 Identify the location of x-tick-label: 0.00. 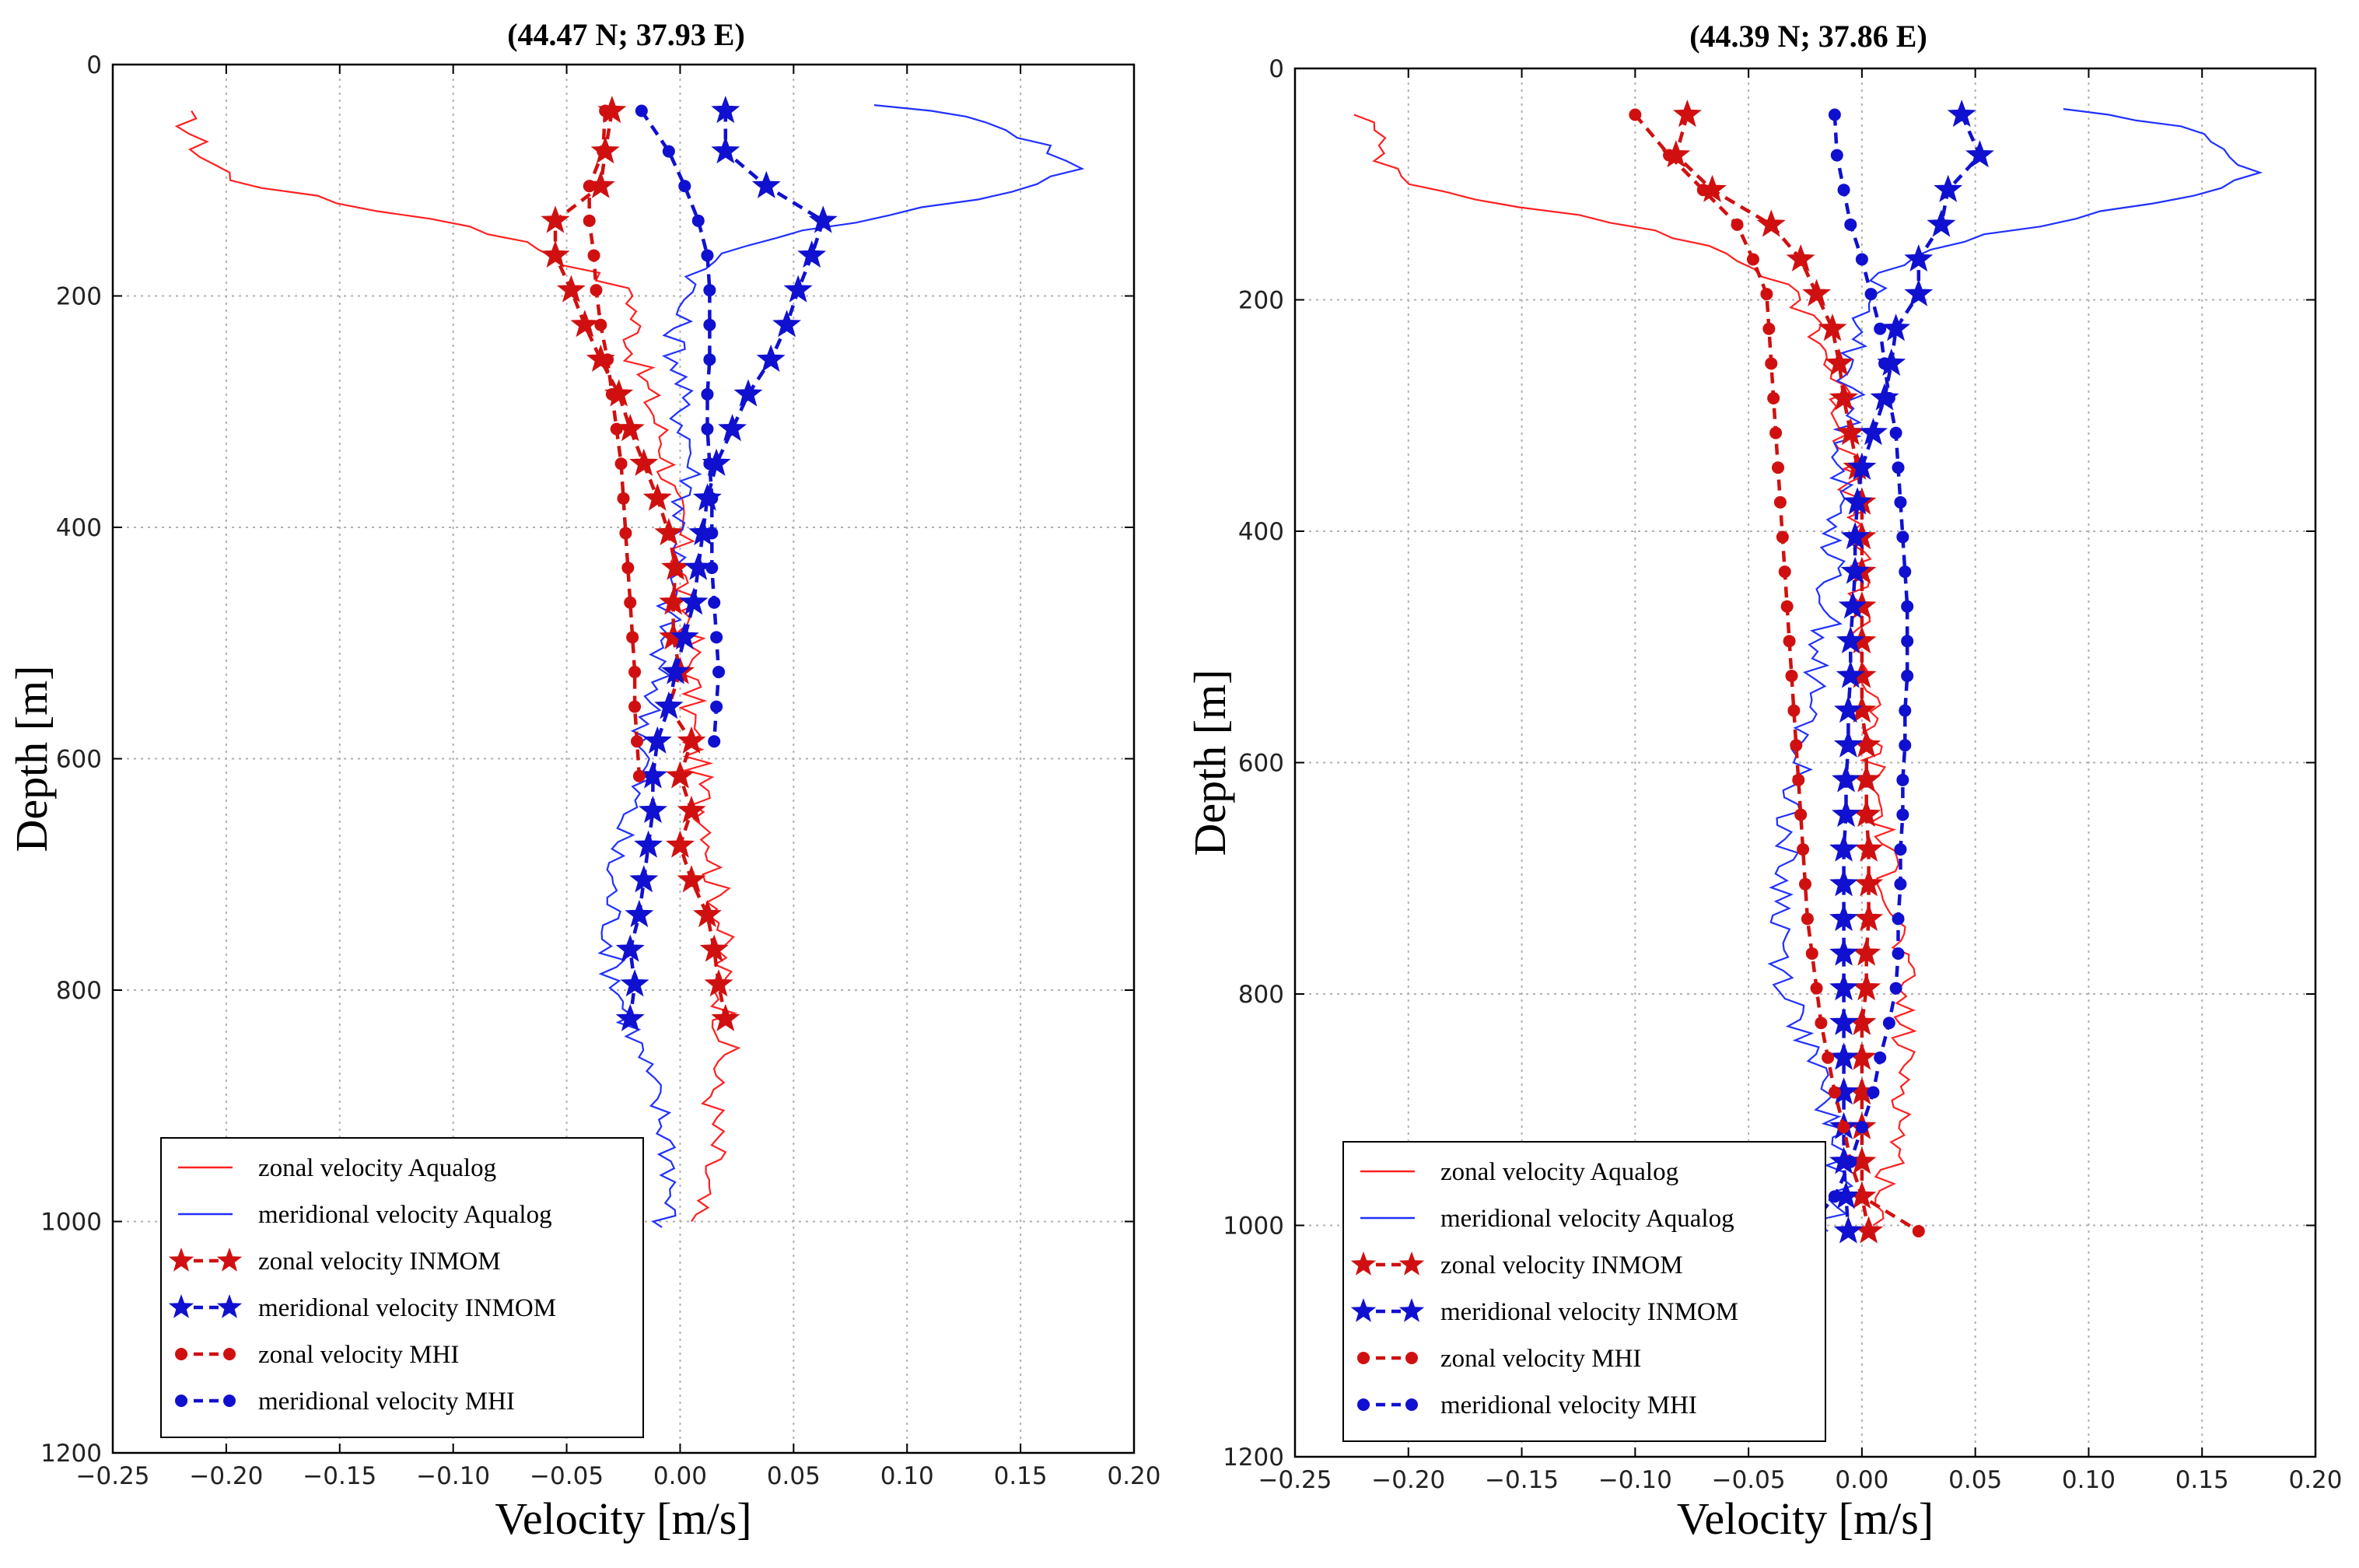
(1862, 1480).